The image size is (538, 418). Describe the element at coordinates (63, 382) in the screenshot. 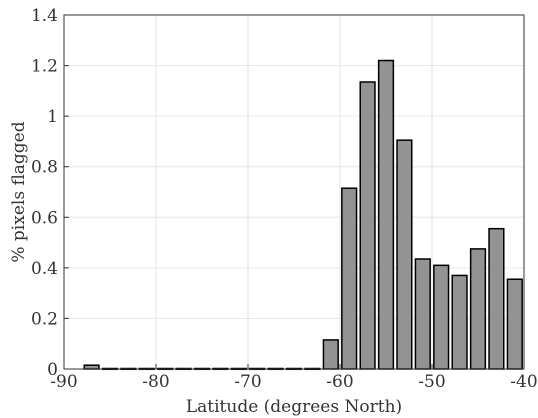

I see `x-tick-label: -90` at that location.